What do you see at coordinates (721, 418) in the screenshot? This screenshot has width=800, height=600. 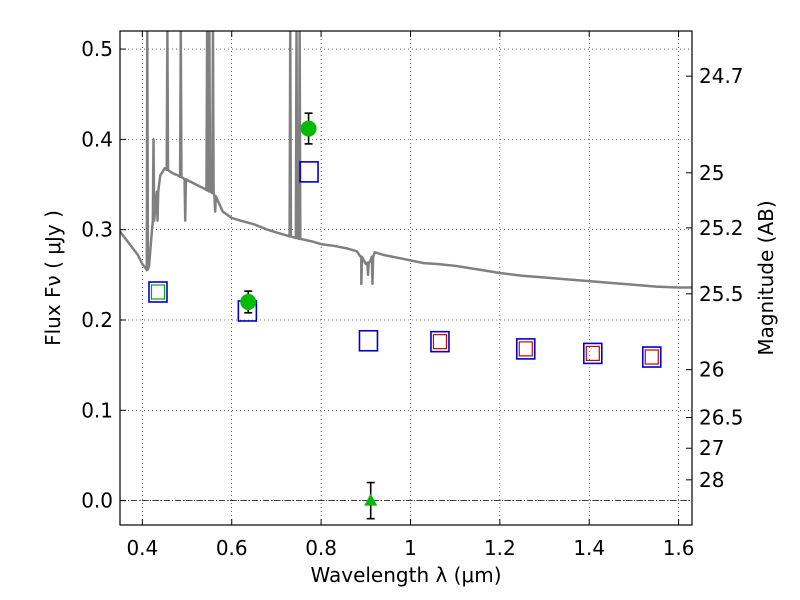 I see `y2-tick-label: 26.5` at bounding box center [721, 418].